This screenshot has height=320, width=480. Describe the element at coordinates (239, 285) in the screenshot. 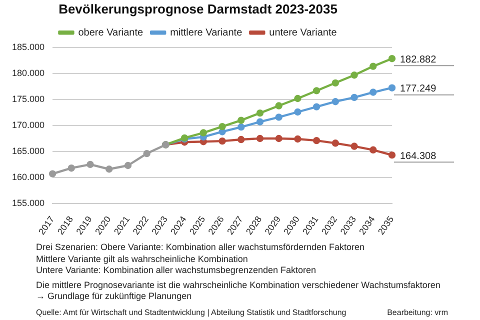

I see `text: Die mittlere Prognosevariante ist die wahrscheinliche Kombination verschiedener Wachstumsfaktoren` at that location.